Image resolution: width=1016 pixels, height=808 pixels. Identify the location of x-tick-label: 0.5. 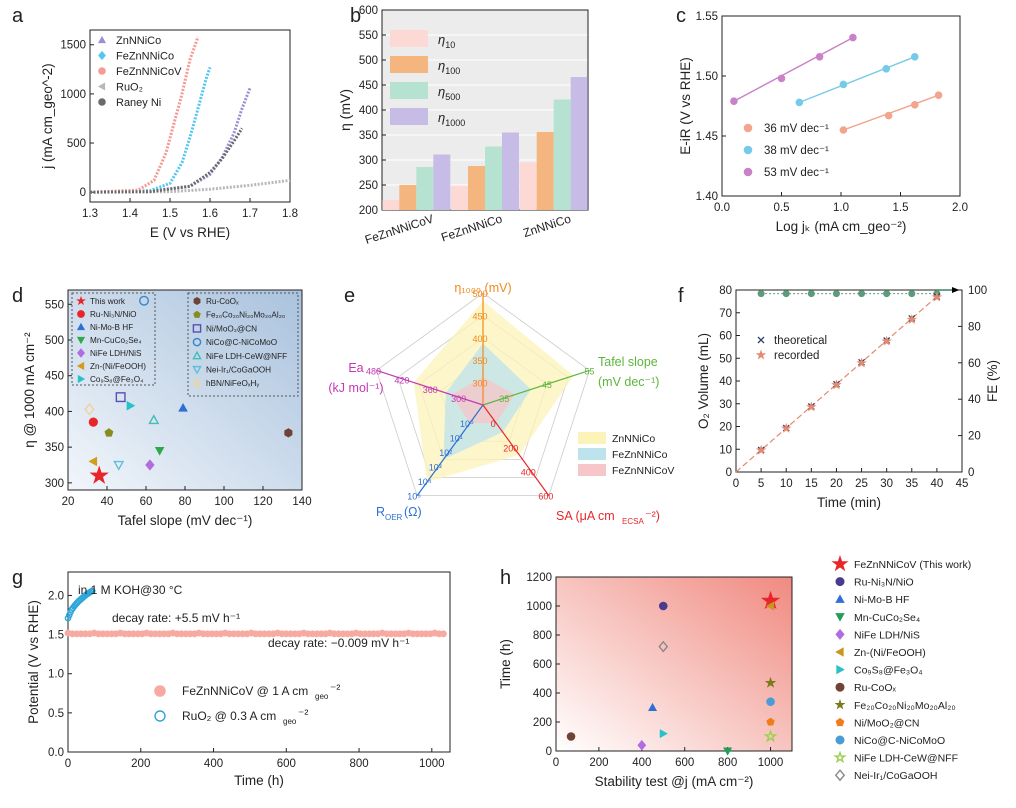
(782, 208).